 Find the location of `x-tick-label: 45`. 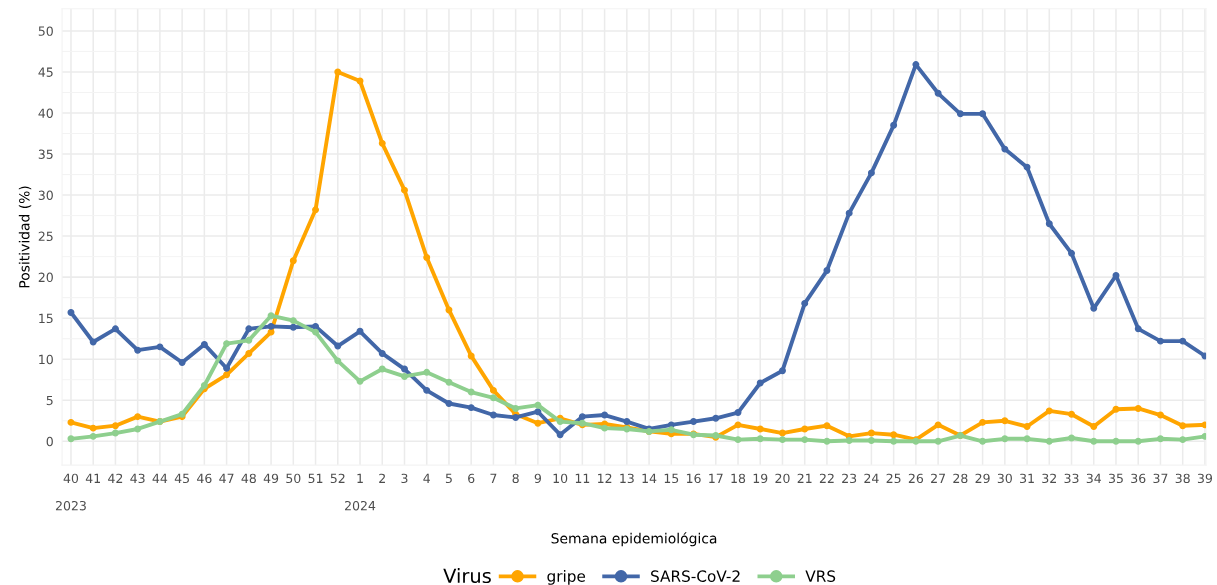

x-tick-label: 45 is located at coordinates (181, 478).